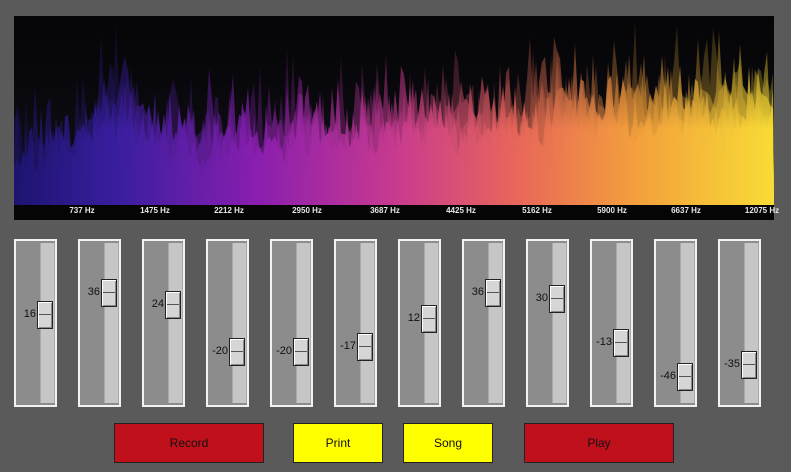  Describe the element at coordinates (155, 210) in the screenshot. I see `frequency-label: 1475 Hz` at that location.